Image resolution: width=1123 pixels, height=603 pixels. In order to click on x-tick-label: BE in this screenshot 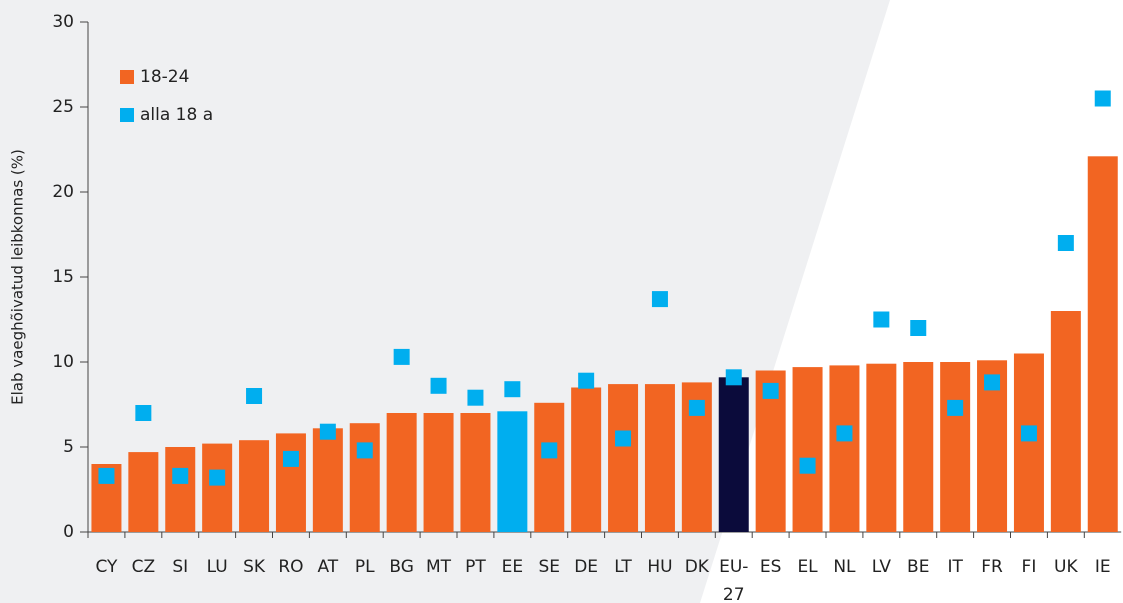, I will do `click(918, 567)`.